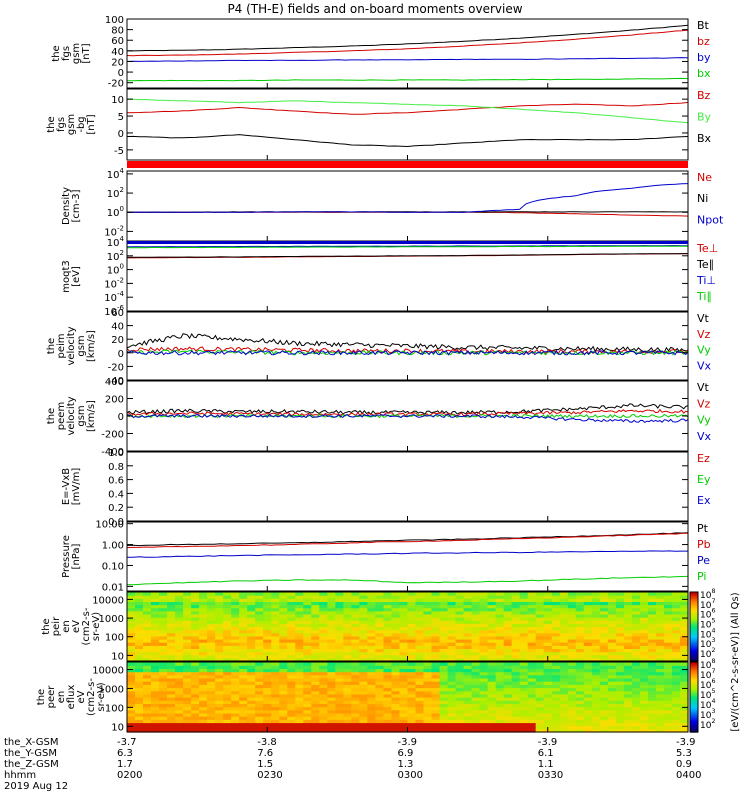  I want to click on y-tick-label: 100, so click(115, 212).